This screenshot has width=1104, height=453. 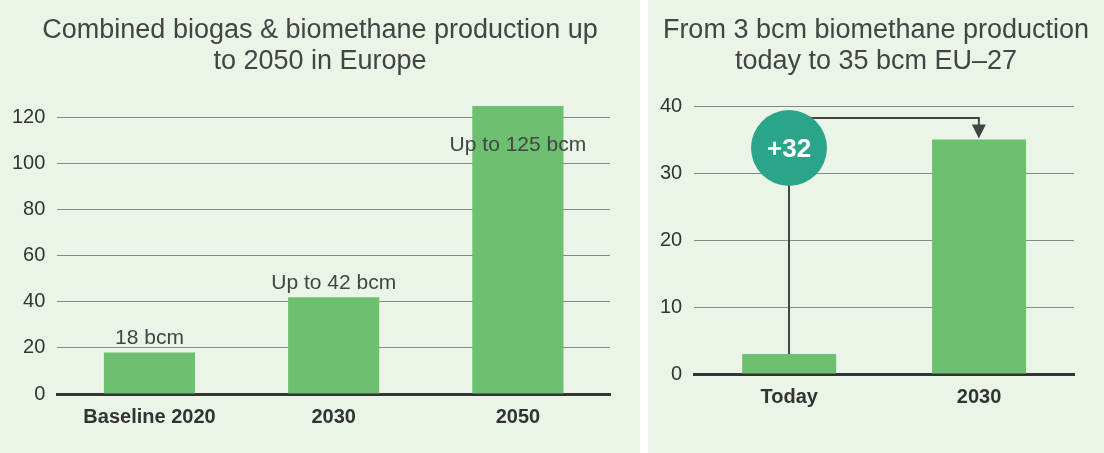 I want to click on y-tick-label: 10, so click(x=671, y=305).